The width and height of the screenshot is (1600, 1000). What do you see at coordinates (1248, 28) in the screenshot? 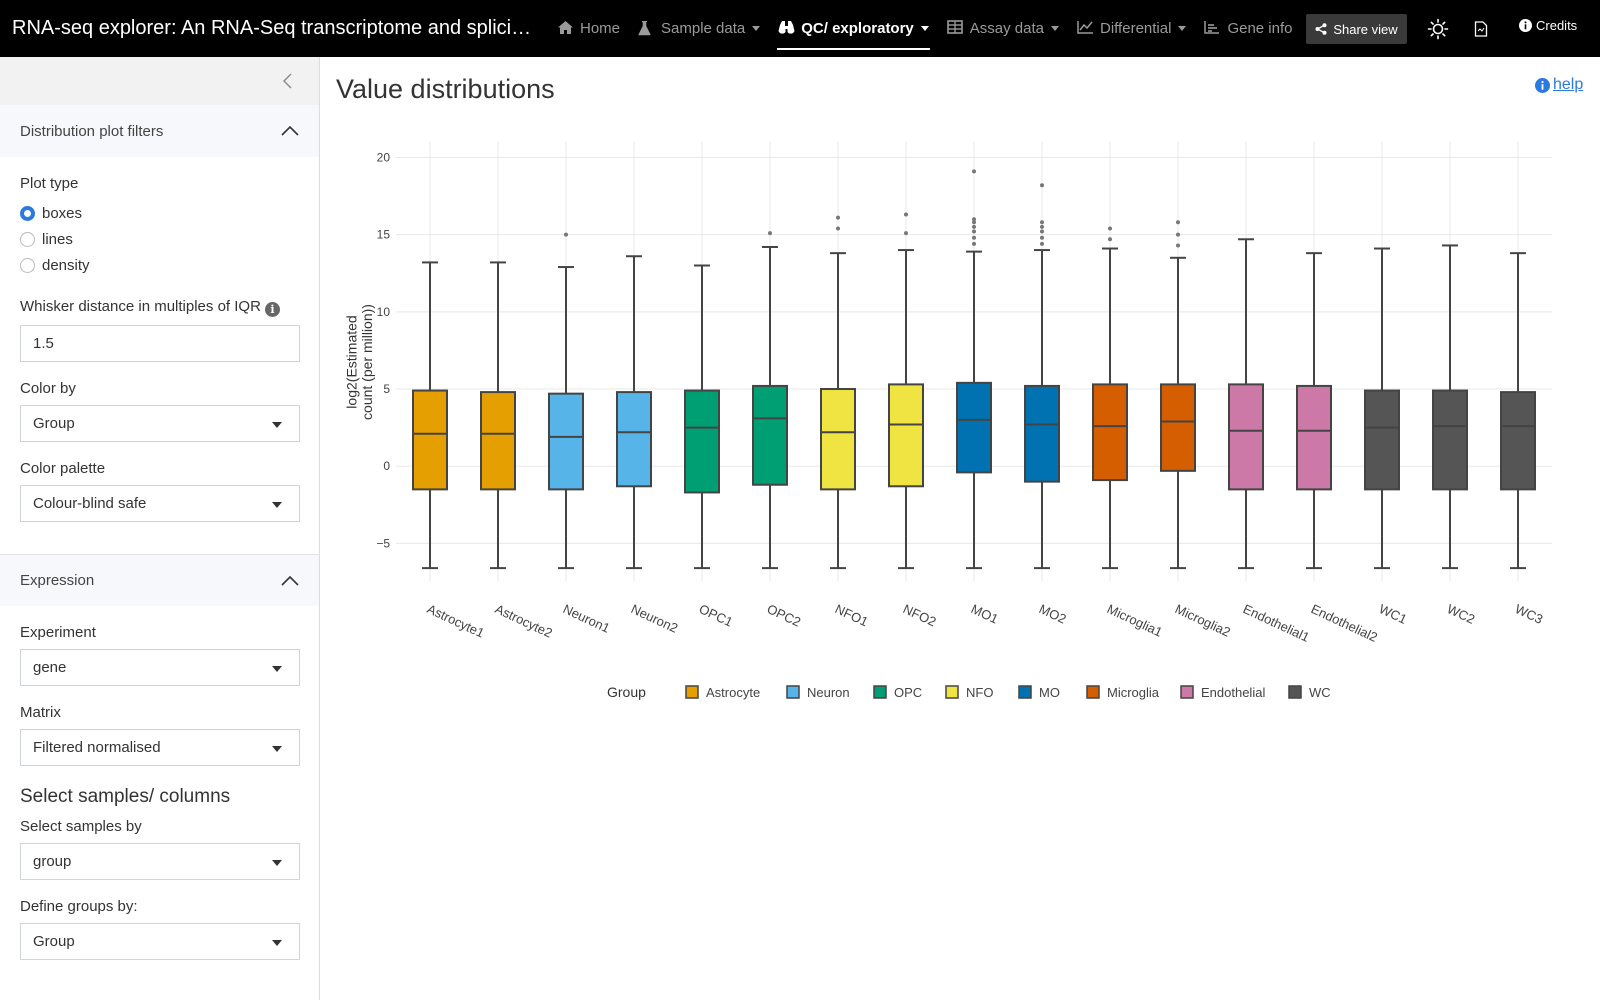
I see `nav-item-gene-info: Gene info` at bounding box center [1248, 28].